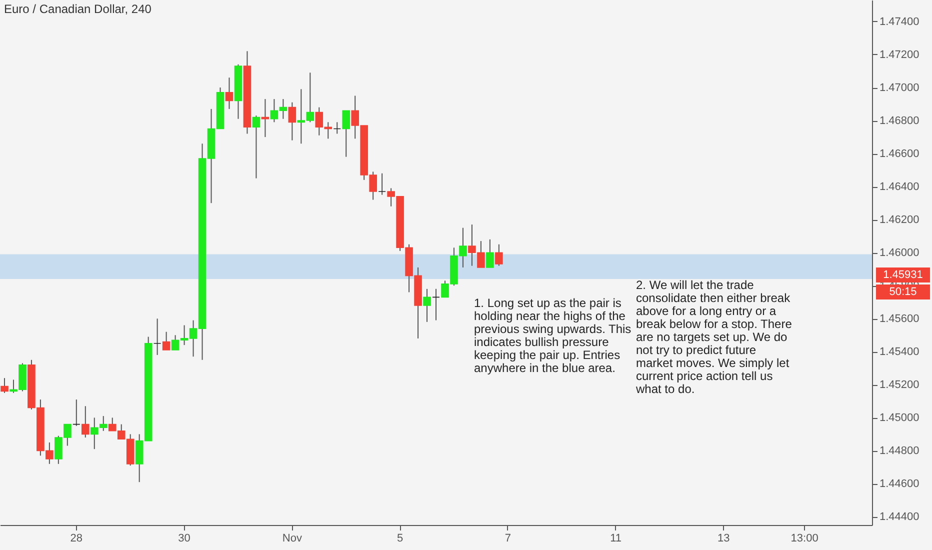 The height and width of the screenshot is (550, 932). I want to click on x-tick-label: 13, so click(724, 538).